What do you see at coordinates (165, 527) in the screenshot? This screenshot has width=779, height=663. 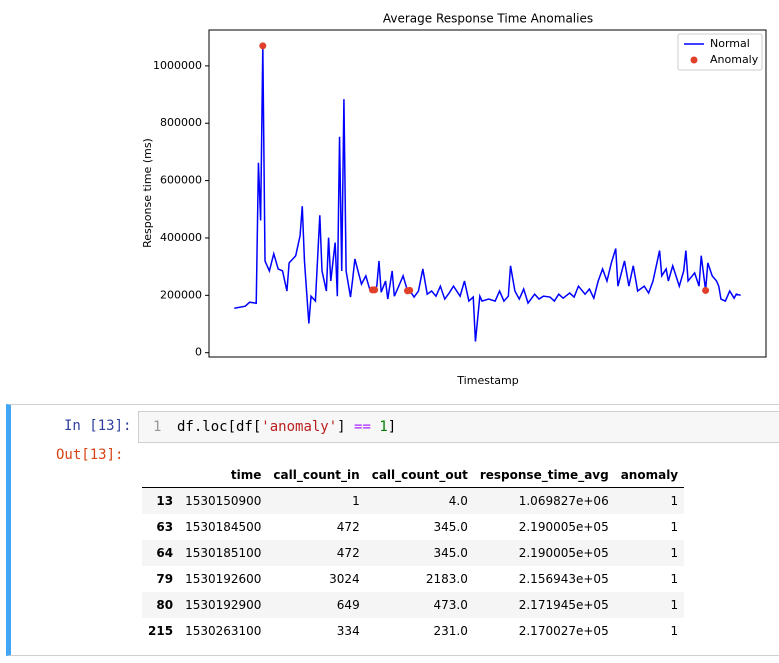 I see `row-index: 63` at bounding box center [165, 527].